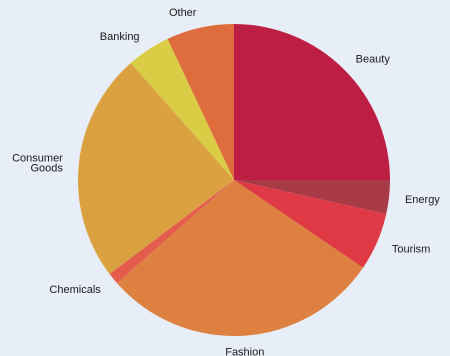 Image resolution: width=450 pixels, height=356 pixels. Describe the element at coordinates (312, 197) in the screenshot. I see `pie-slice-energy` at that location.